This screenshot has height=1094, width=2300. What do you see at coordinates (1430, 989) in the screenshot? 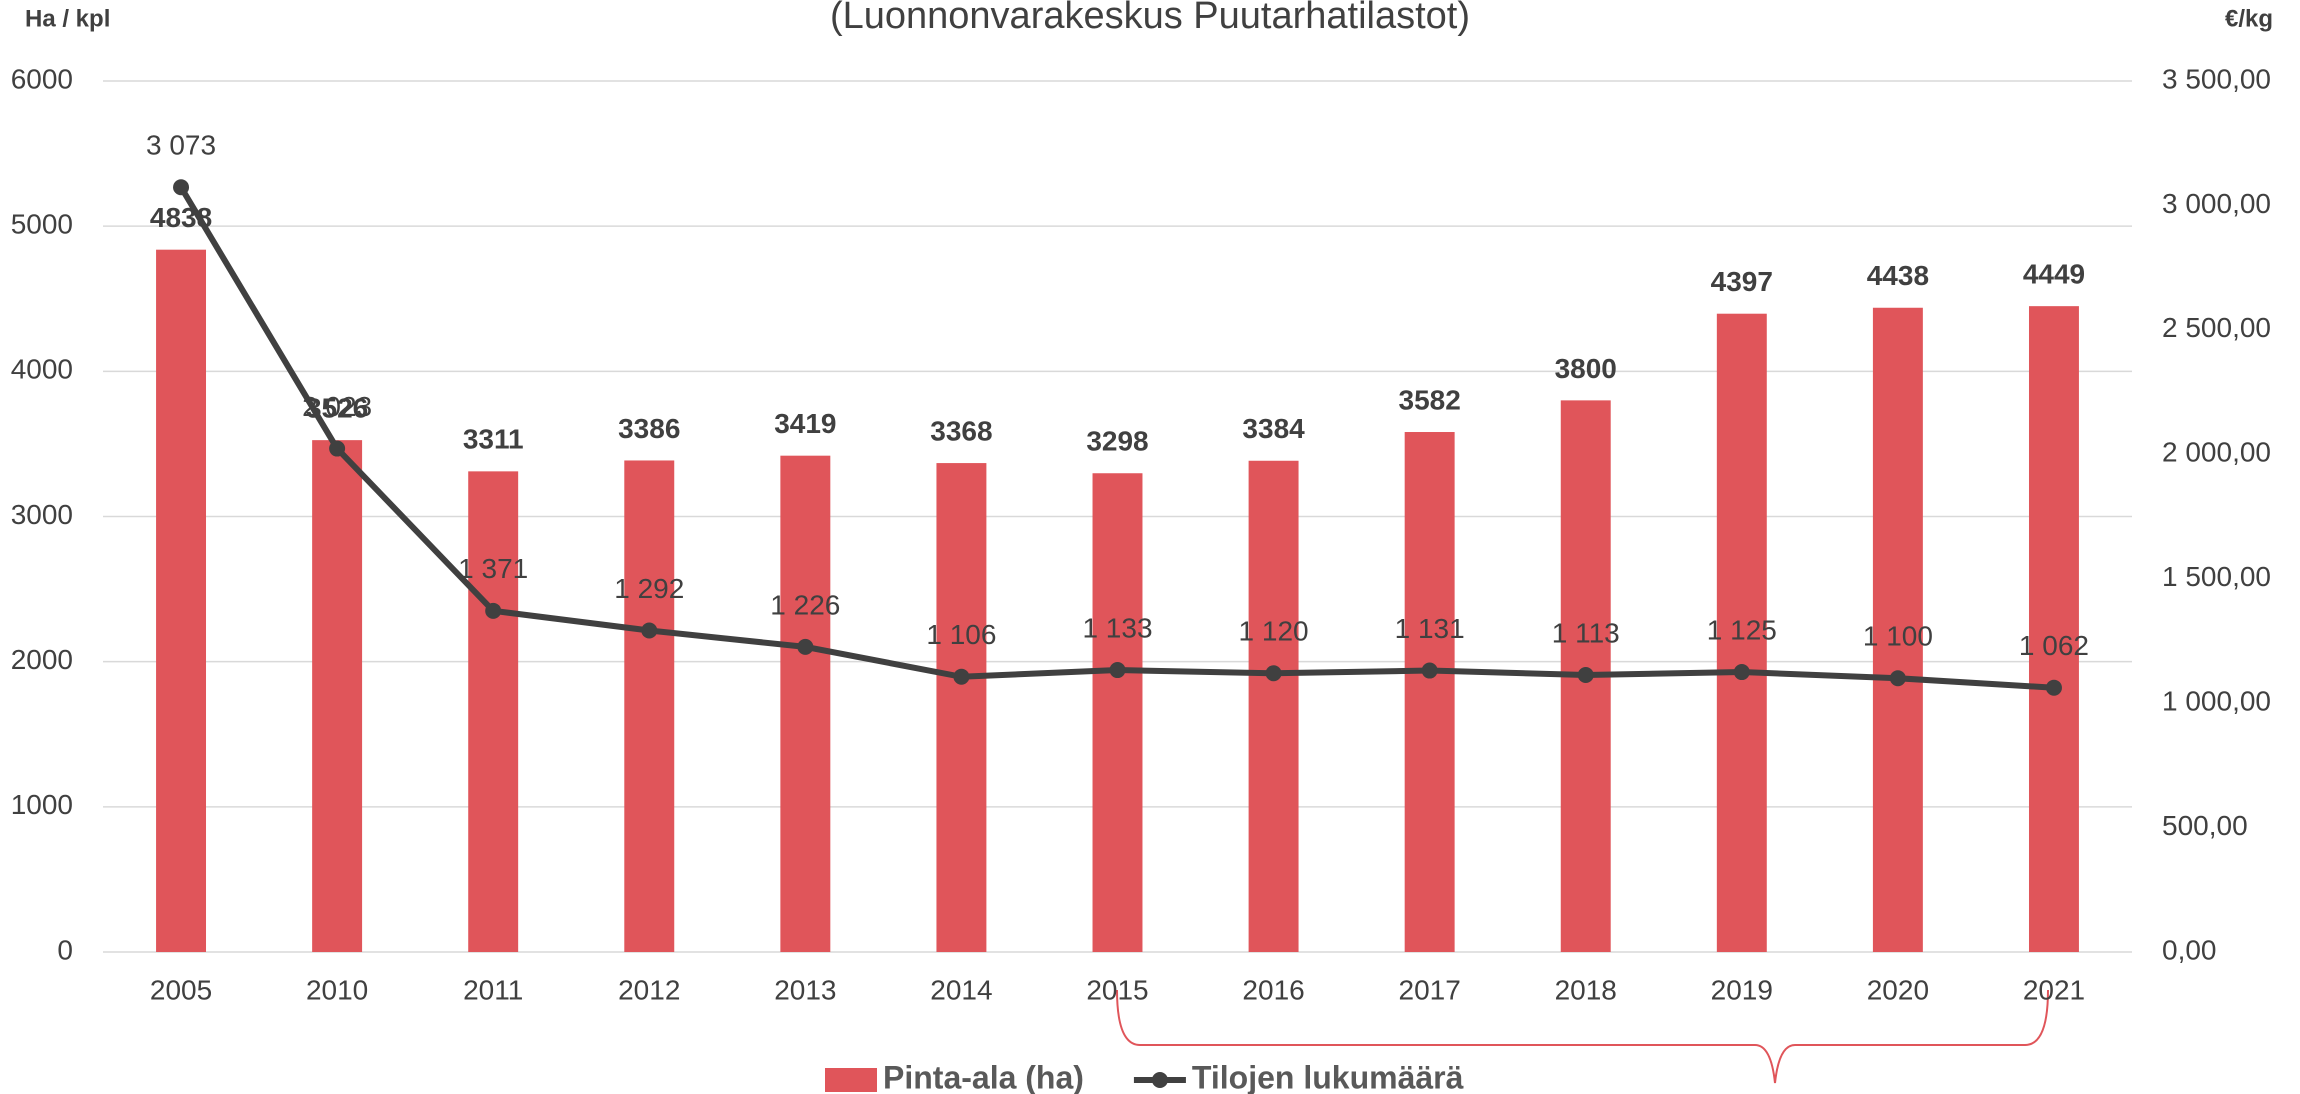
I see `x-tick-label: 2017` at bounding box center [1430, 989].